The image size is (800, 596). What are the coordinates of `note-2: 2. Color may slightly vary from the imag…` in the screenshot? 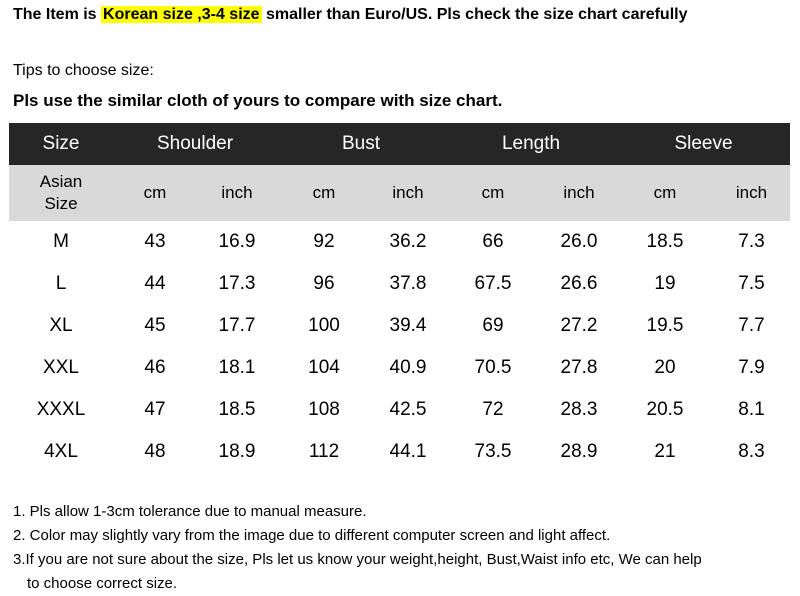 It's located at (312, 535).